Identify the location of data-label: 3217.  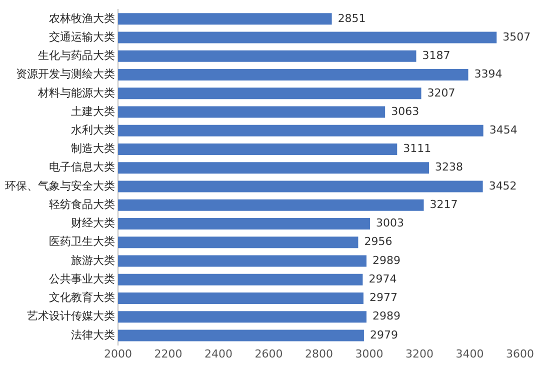
(444, 204).